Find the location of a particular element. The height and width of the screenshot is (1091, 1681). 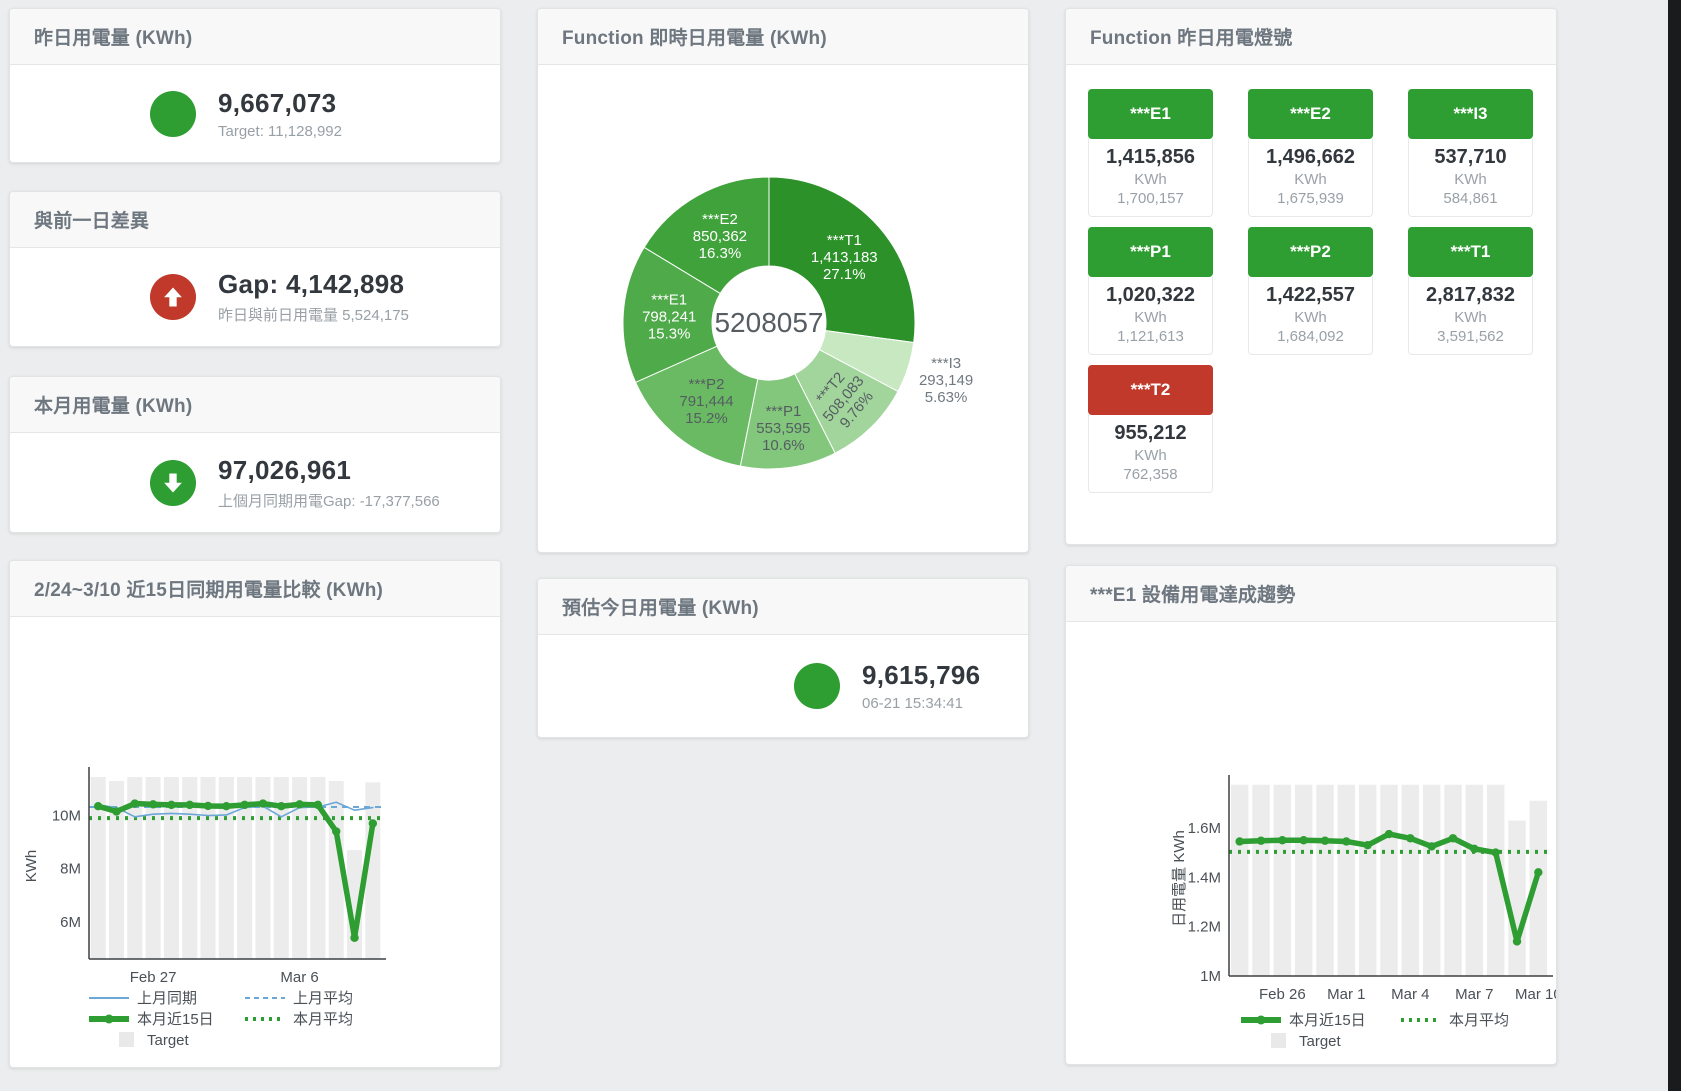

series-line is located at coordinates (235, 809).